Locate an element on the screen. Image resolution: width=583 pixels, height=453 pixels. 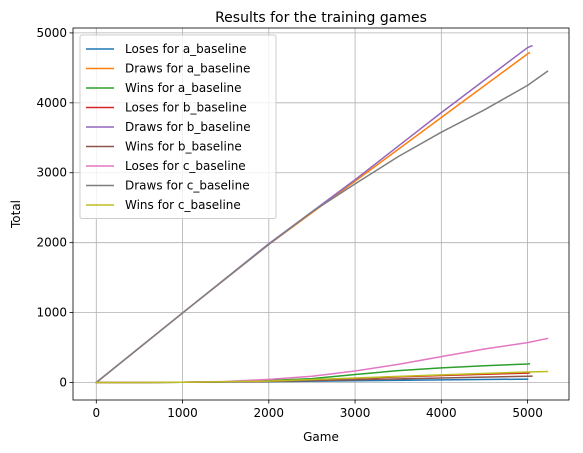
y-tick-label: 3000 is located at coordinates (51, 173).